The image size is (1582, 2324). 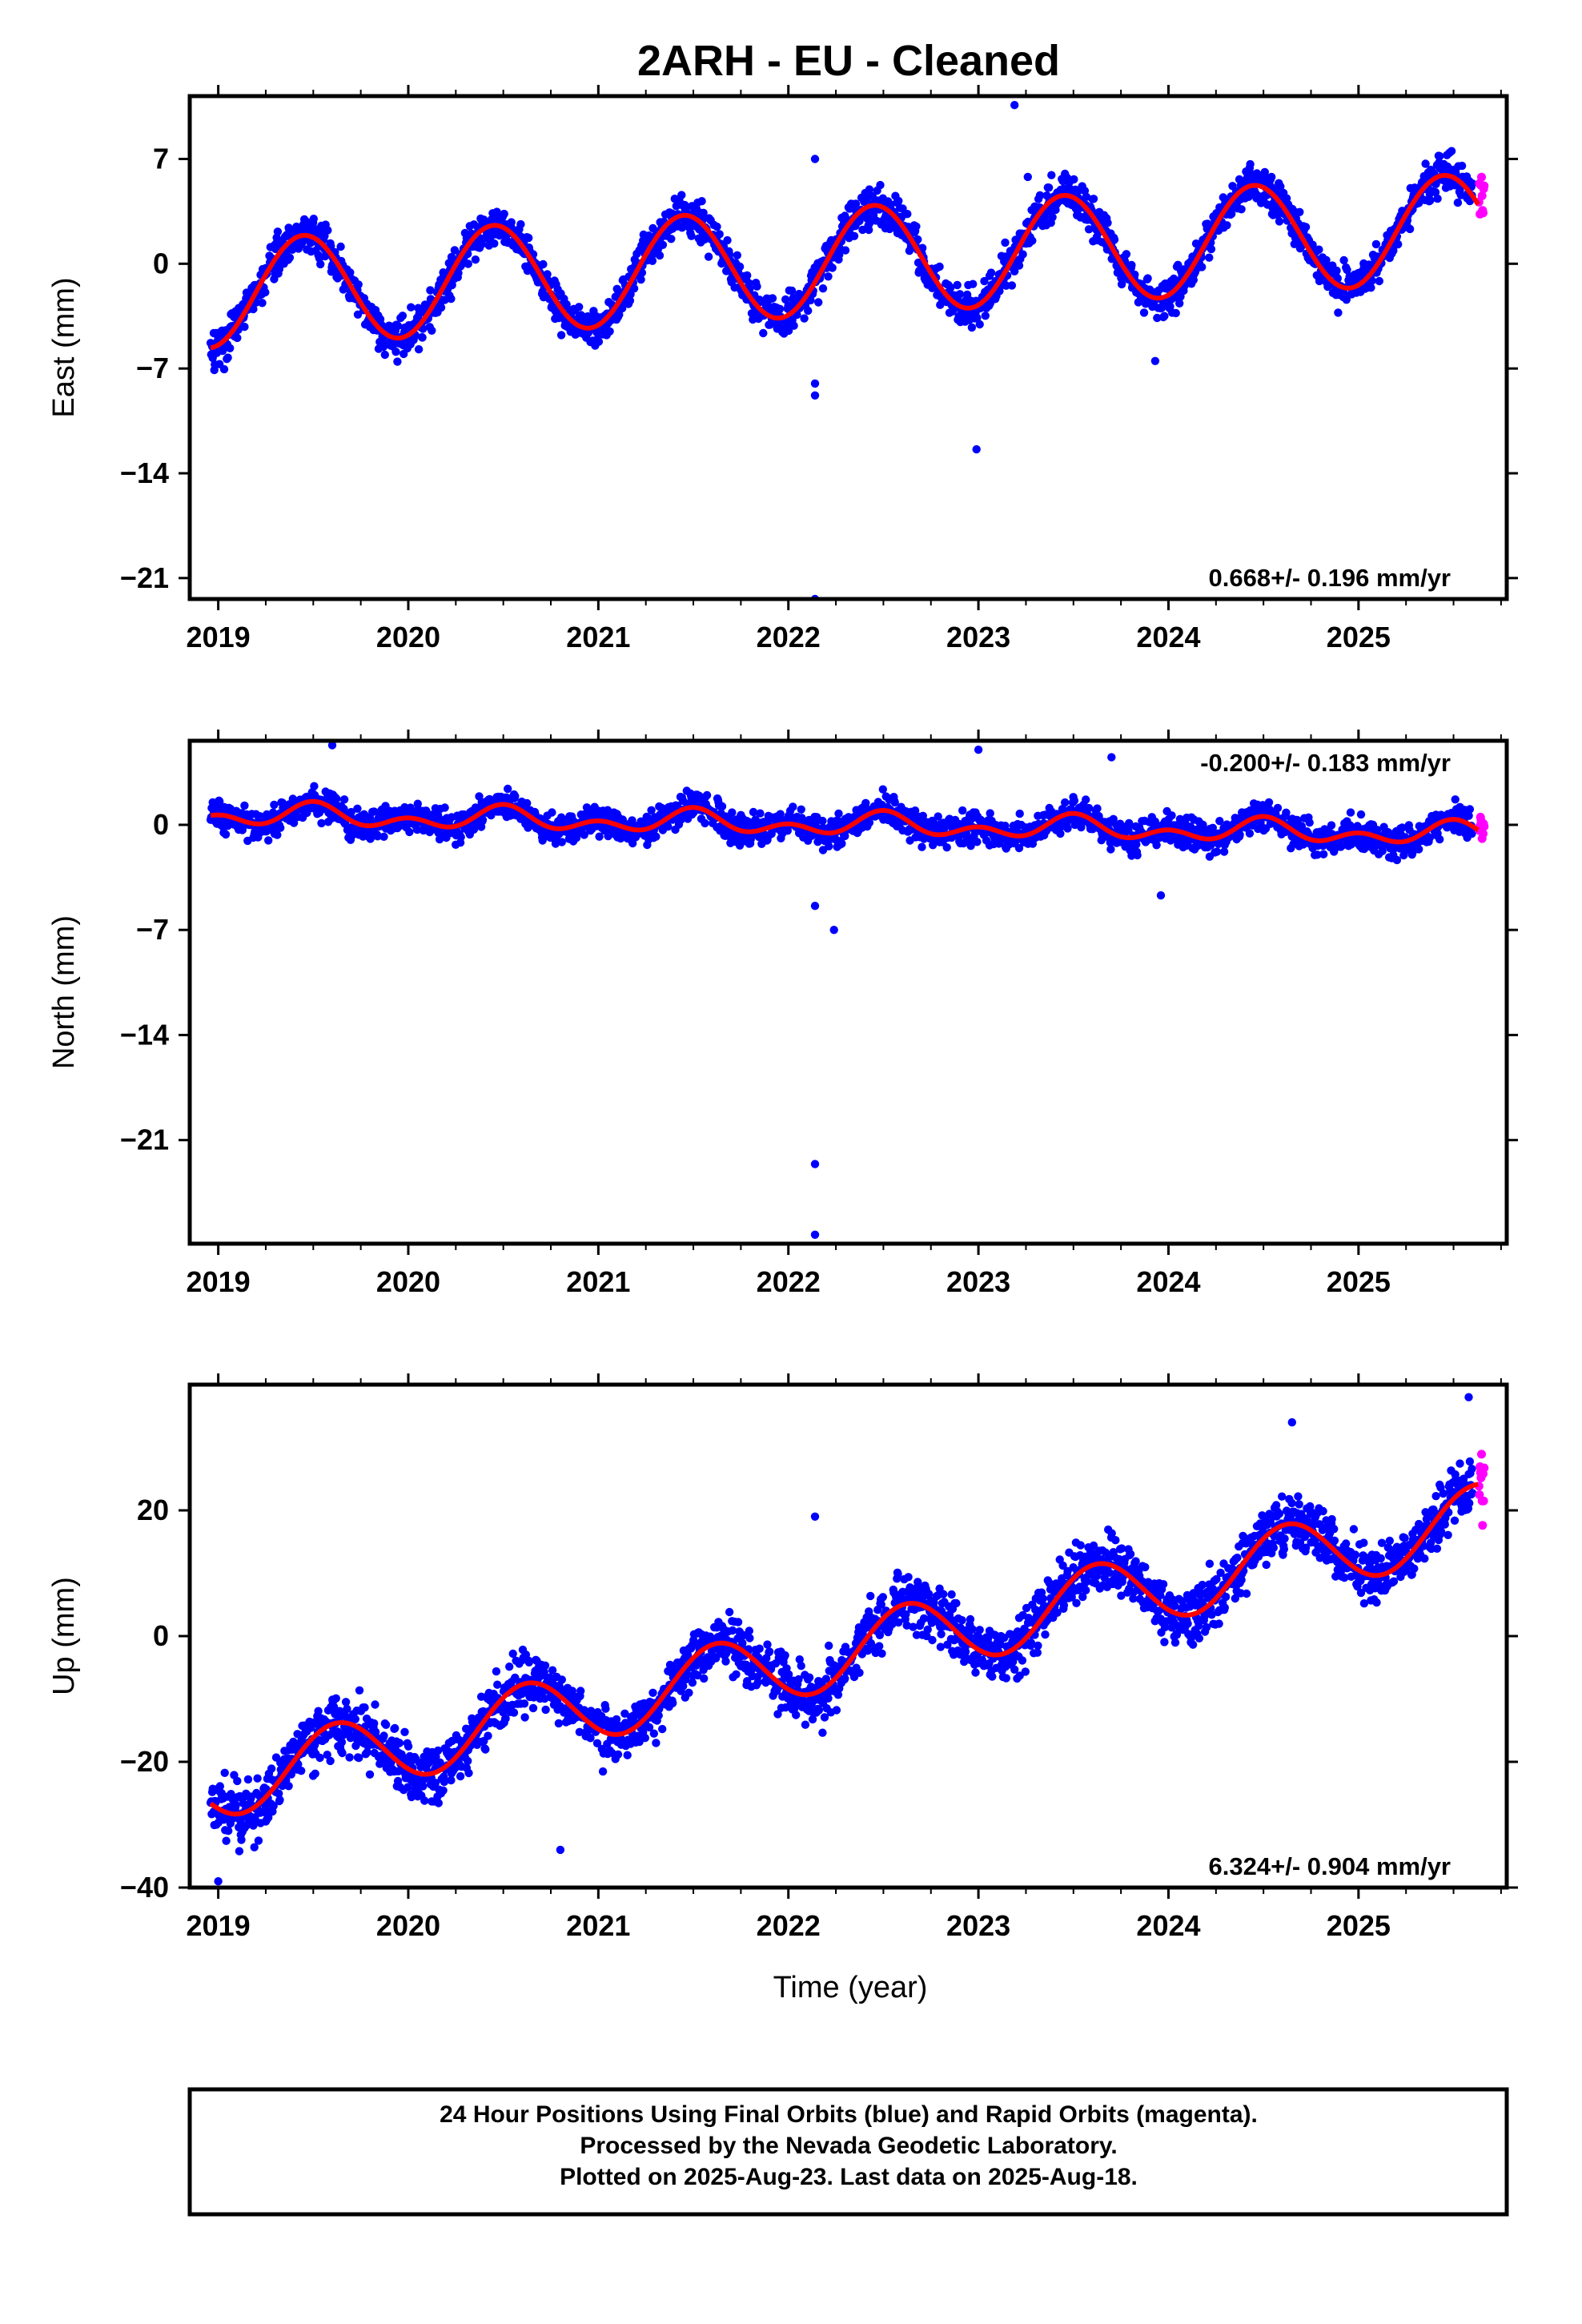 I want to click on x-tick-label: 2022, so click(x=789, y=637).